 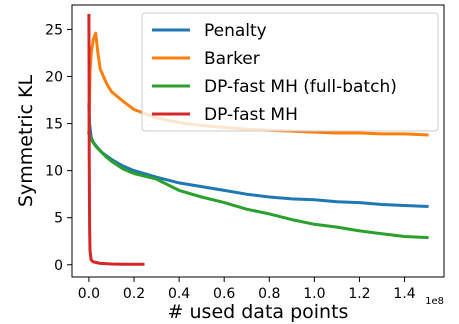 What do you see at coordinates (134, 294) in the screenshot?
I see `x-tick-label: 0.2` at bounding box center [134, 294].